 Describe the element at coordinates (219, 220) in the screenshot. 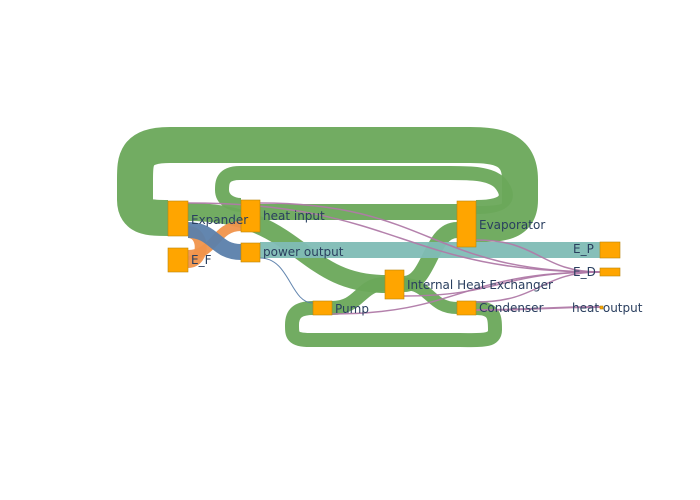

I see `node-label-expander: Expander` at that location.